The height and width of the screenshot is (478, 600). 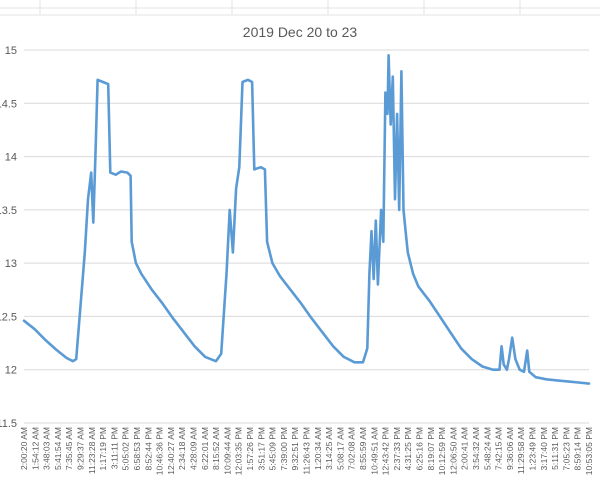 I want to click on y-tick-label: 12, so click(x=11, y=371).